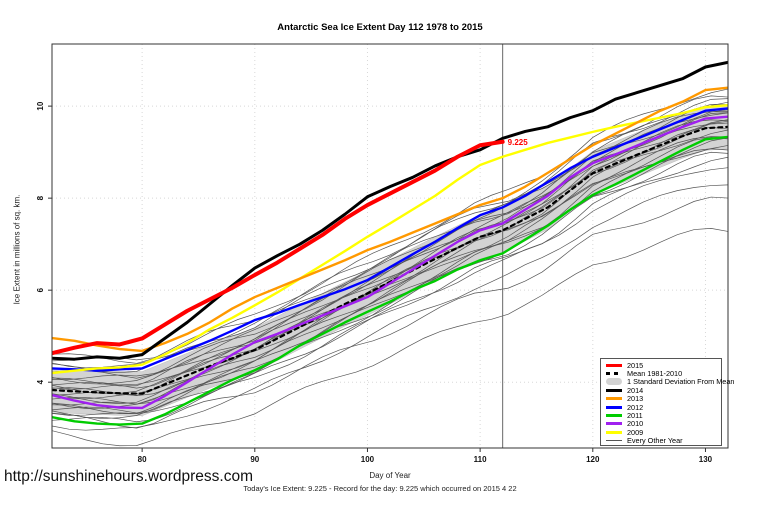 This screenshot has width=760, height=506. What do you see at coordinates (655, 441) in the screenshot?
I see `legend-label: Every Other Year` at bounding box center [655, 441].